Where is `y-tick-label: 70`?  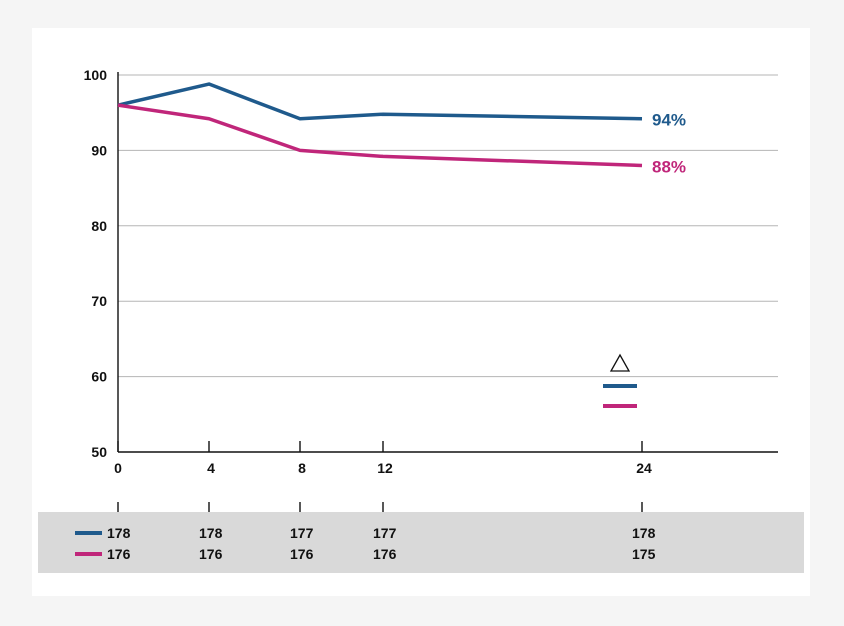
y-tick-label: 70 is located at coordinates (99, 301).